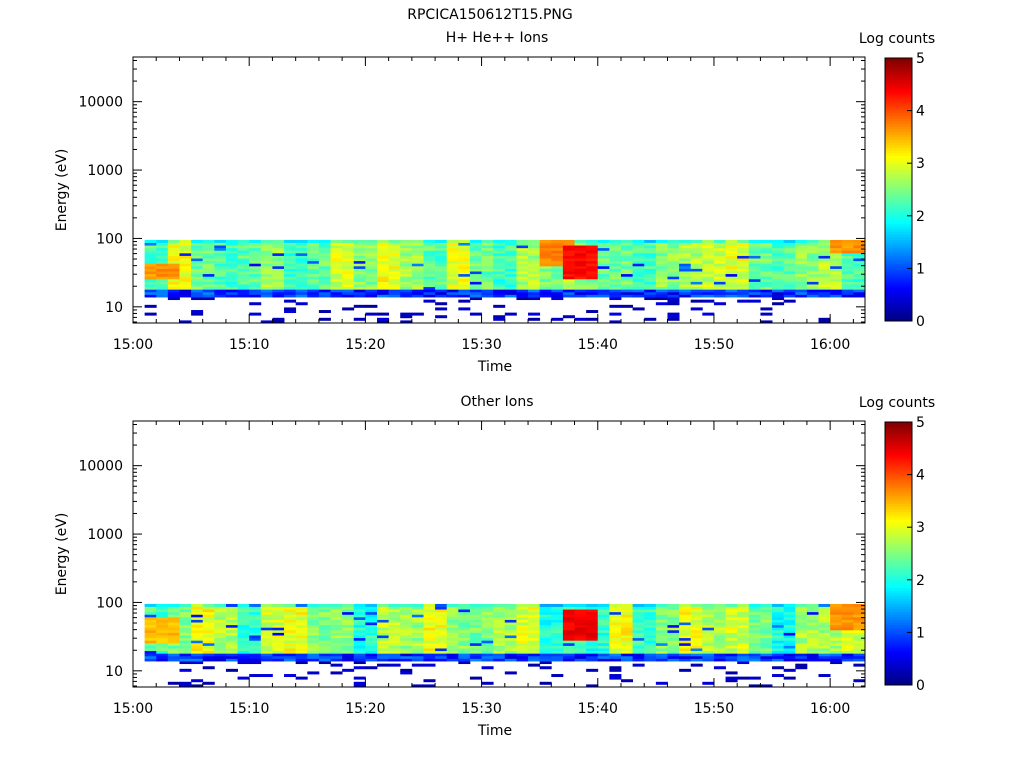  Describe the element at coordinates (598, 709) in the screenshot. I see `x-tick-label: 15:40` at that location.